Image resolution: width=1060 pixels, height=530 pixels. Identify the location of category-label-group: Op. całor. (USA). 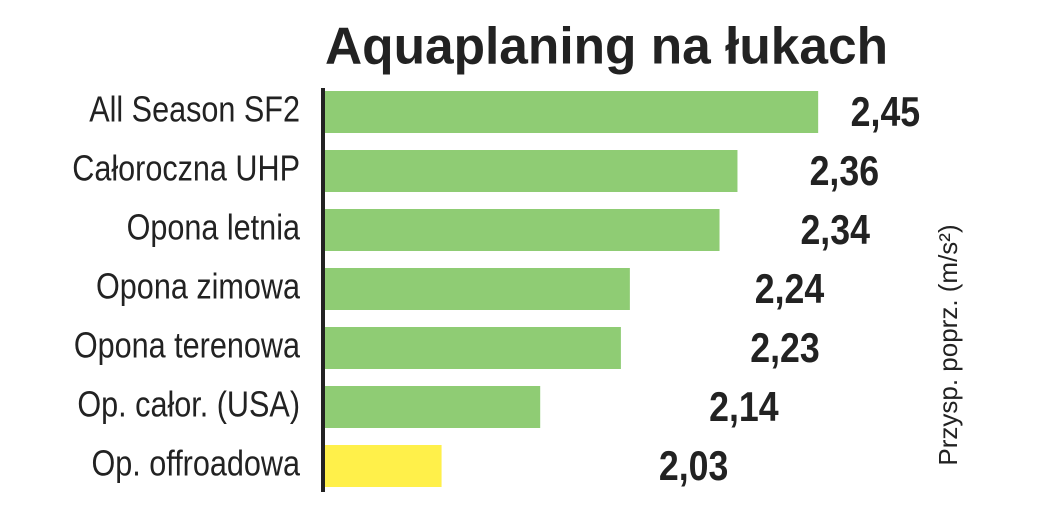
(188, 405).